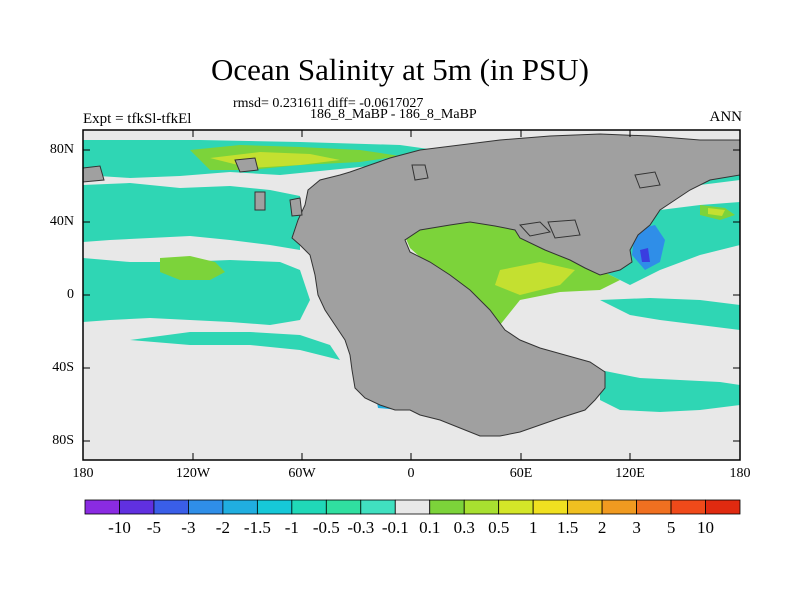  Describe the element at coordinates (235, 346) in the screenshot. I see `south-pacific-negative-band` at that location.